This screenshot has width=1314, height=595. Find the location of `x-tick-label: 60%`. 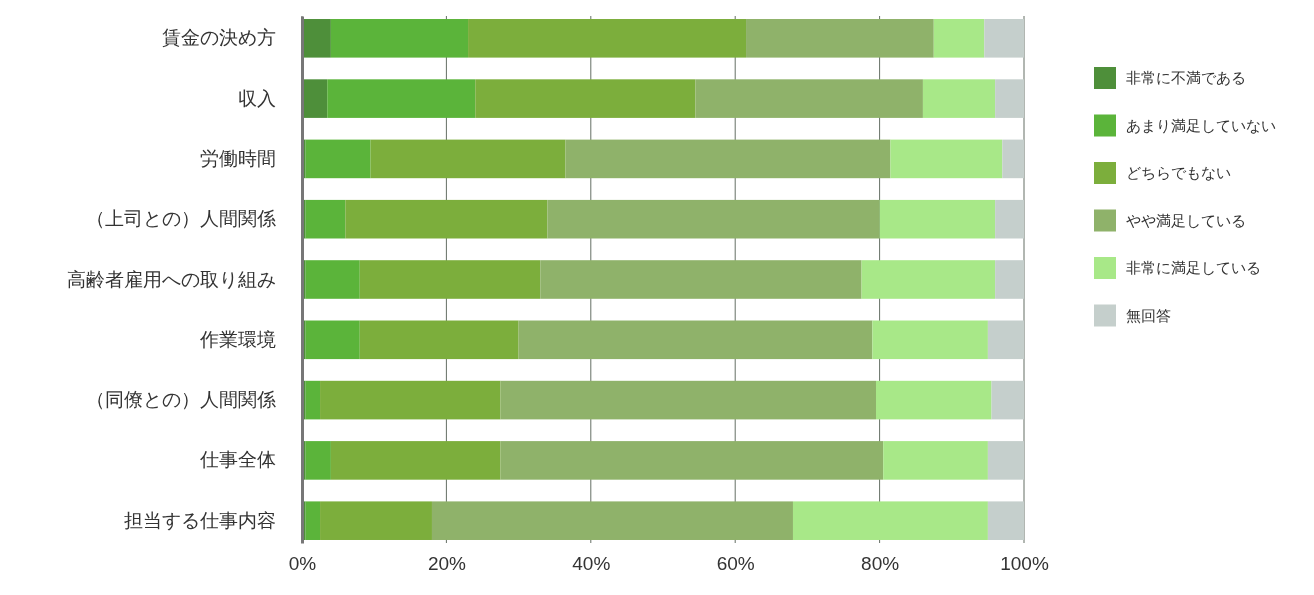

x-tick-label: 60% is located at coordinates (735, 564).